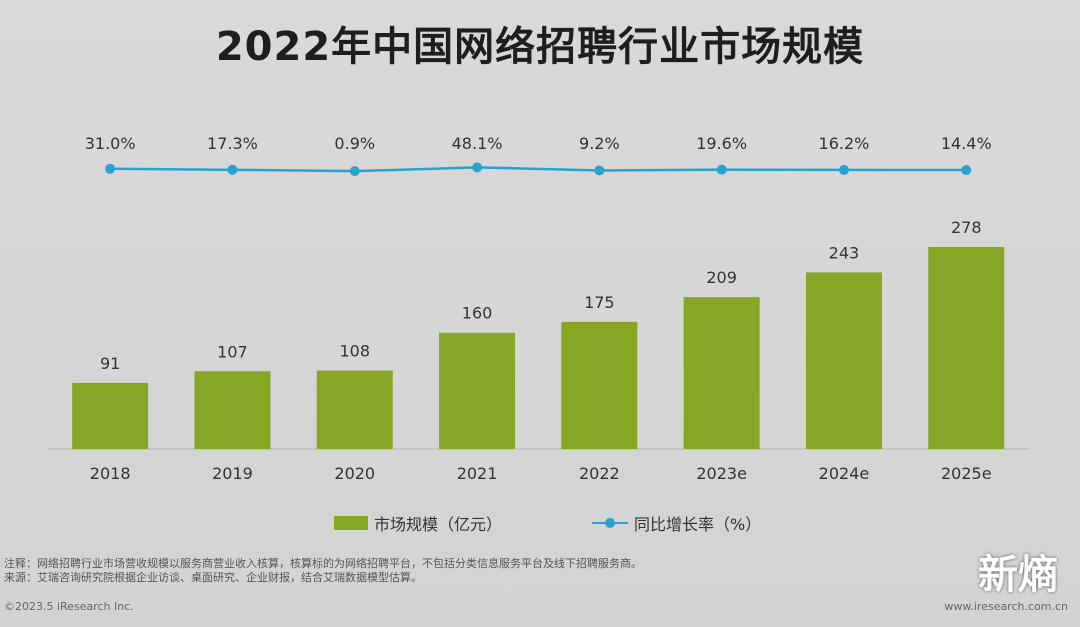 This screenshot has height=627, width=1080. I want to click on growth-rate-label: 14.4%, so click(966, 143).